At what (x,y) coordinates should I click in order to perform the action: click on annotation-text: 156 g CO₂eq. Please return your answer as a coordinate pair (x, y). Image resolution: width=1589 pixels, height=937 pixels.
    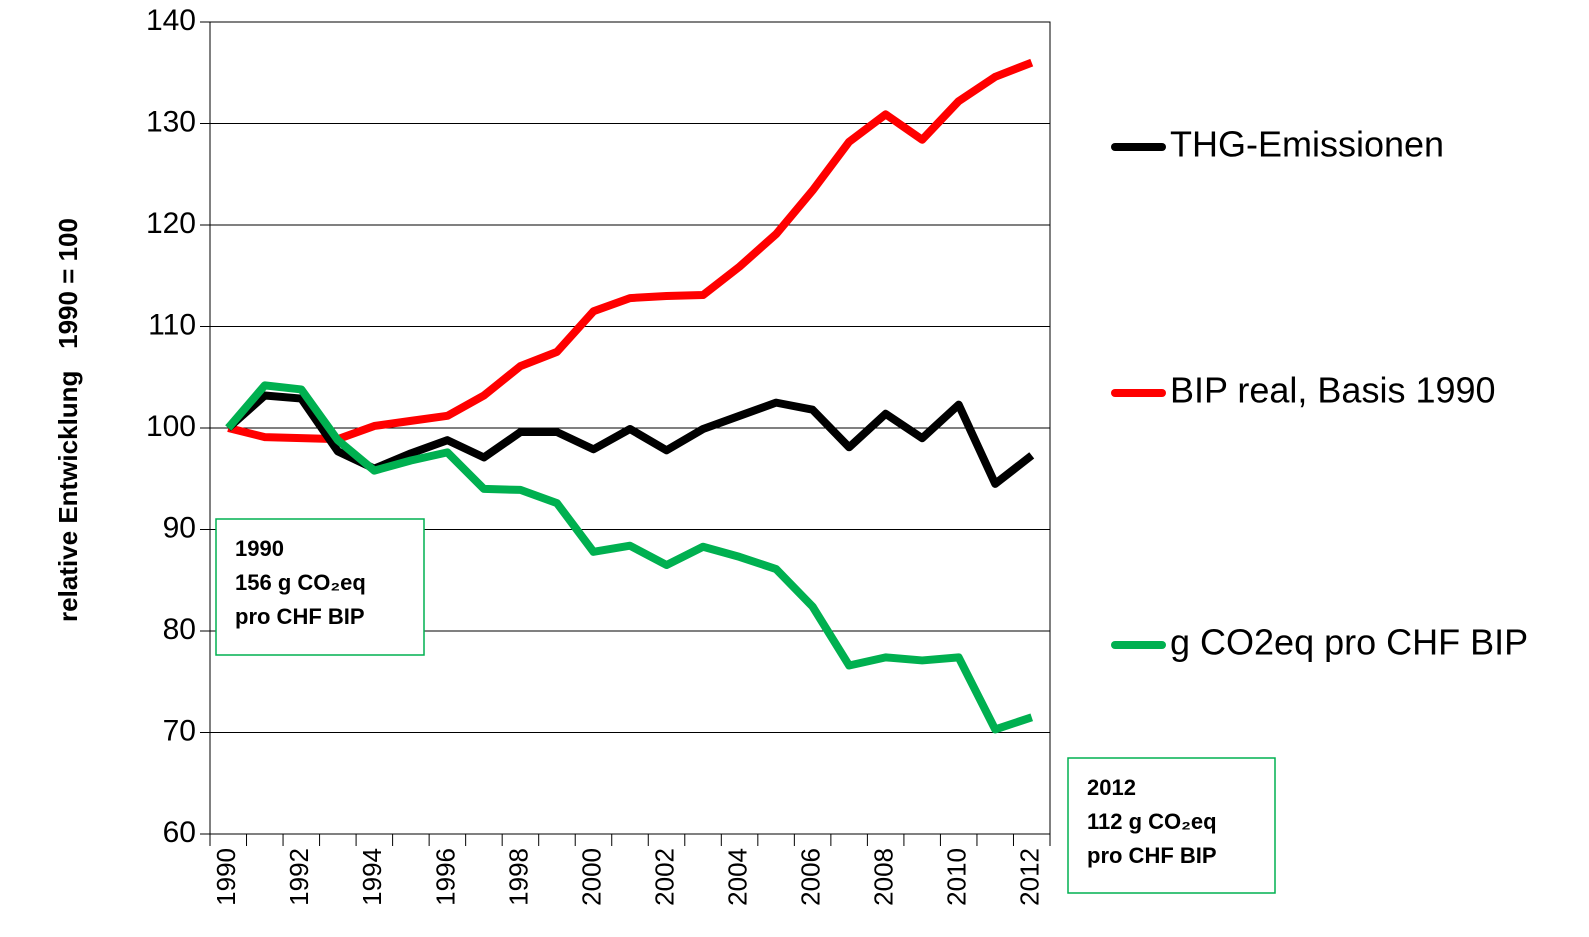
    Looking at the image, I should click on (300, 582).